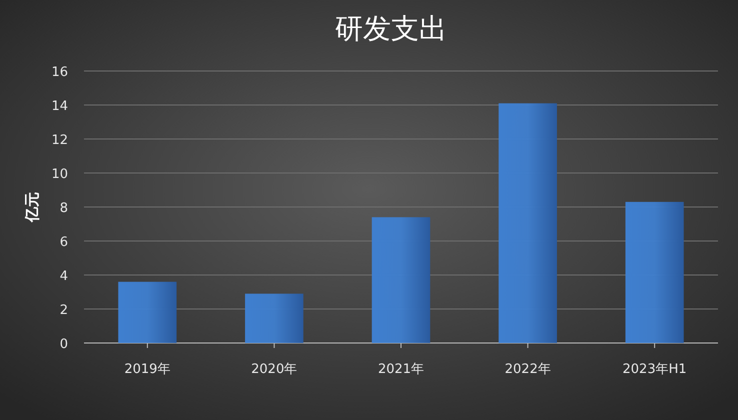 This screenshot has width=738, height=420. What do you see at coordinates (391, 28) in the screenshot?
I see `chart-title: 研发支出` at bounding box center [391, 28].